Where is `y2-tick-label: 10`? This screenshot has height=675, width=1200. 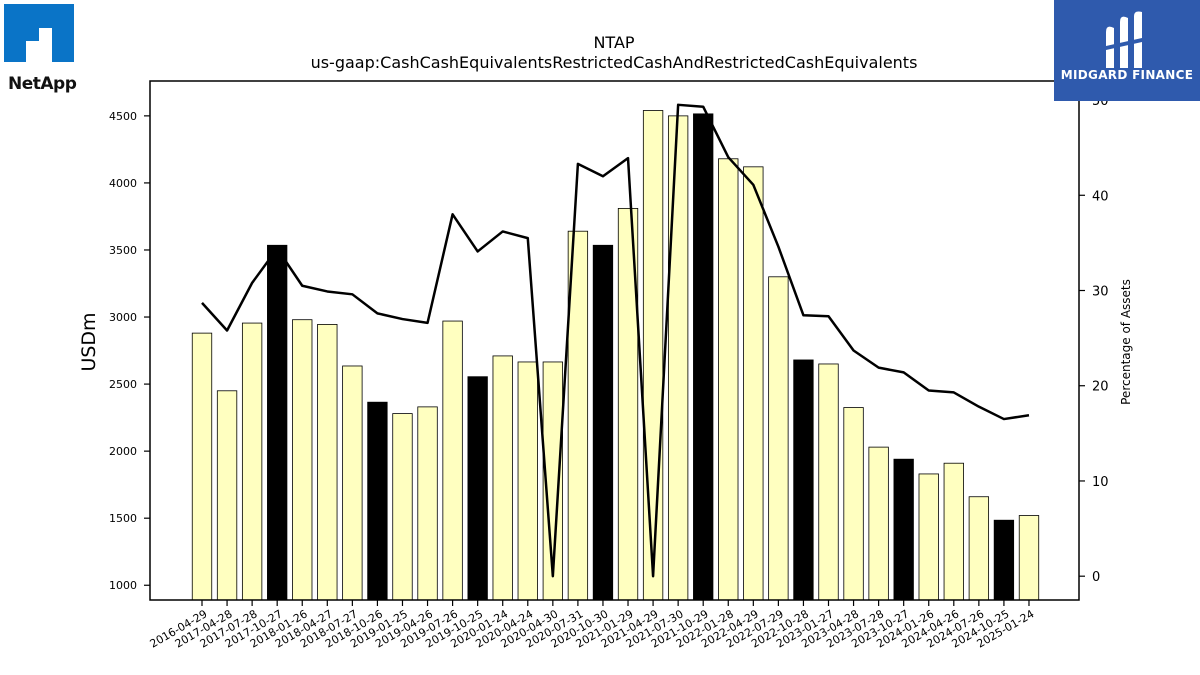
y2-tick-label: 10 is located at coordinates (1100, 482).